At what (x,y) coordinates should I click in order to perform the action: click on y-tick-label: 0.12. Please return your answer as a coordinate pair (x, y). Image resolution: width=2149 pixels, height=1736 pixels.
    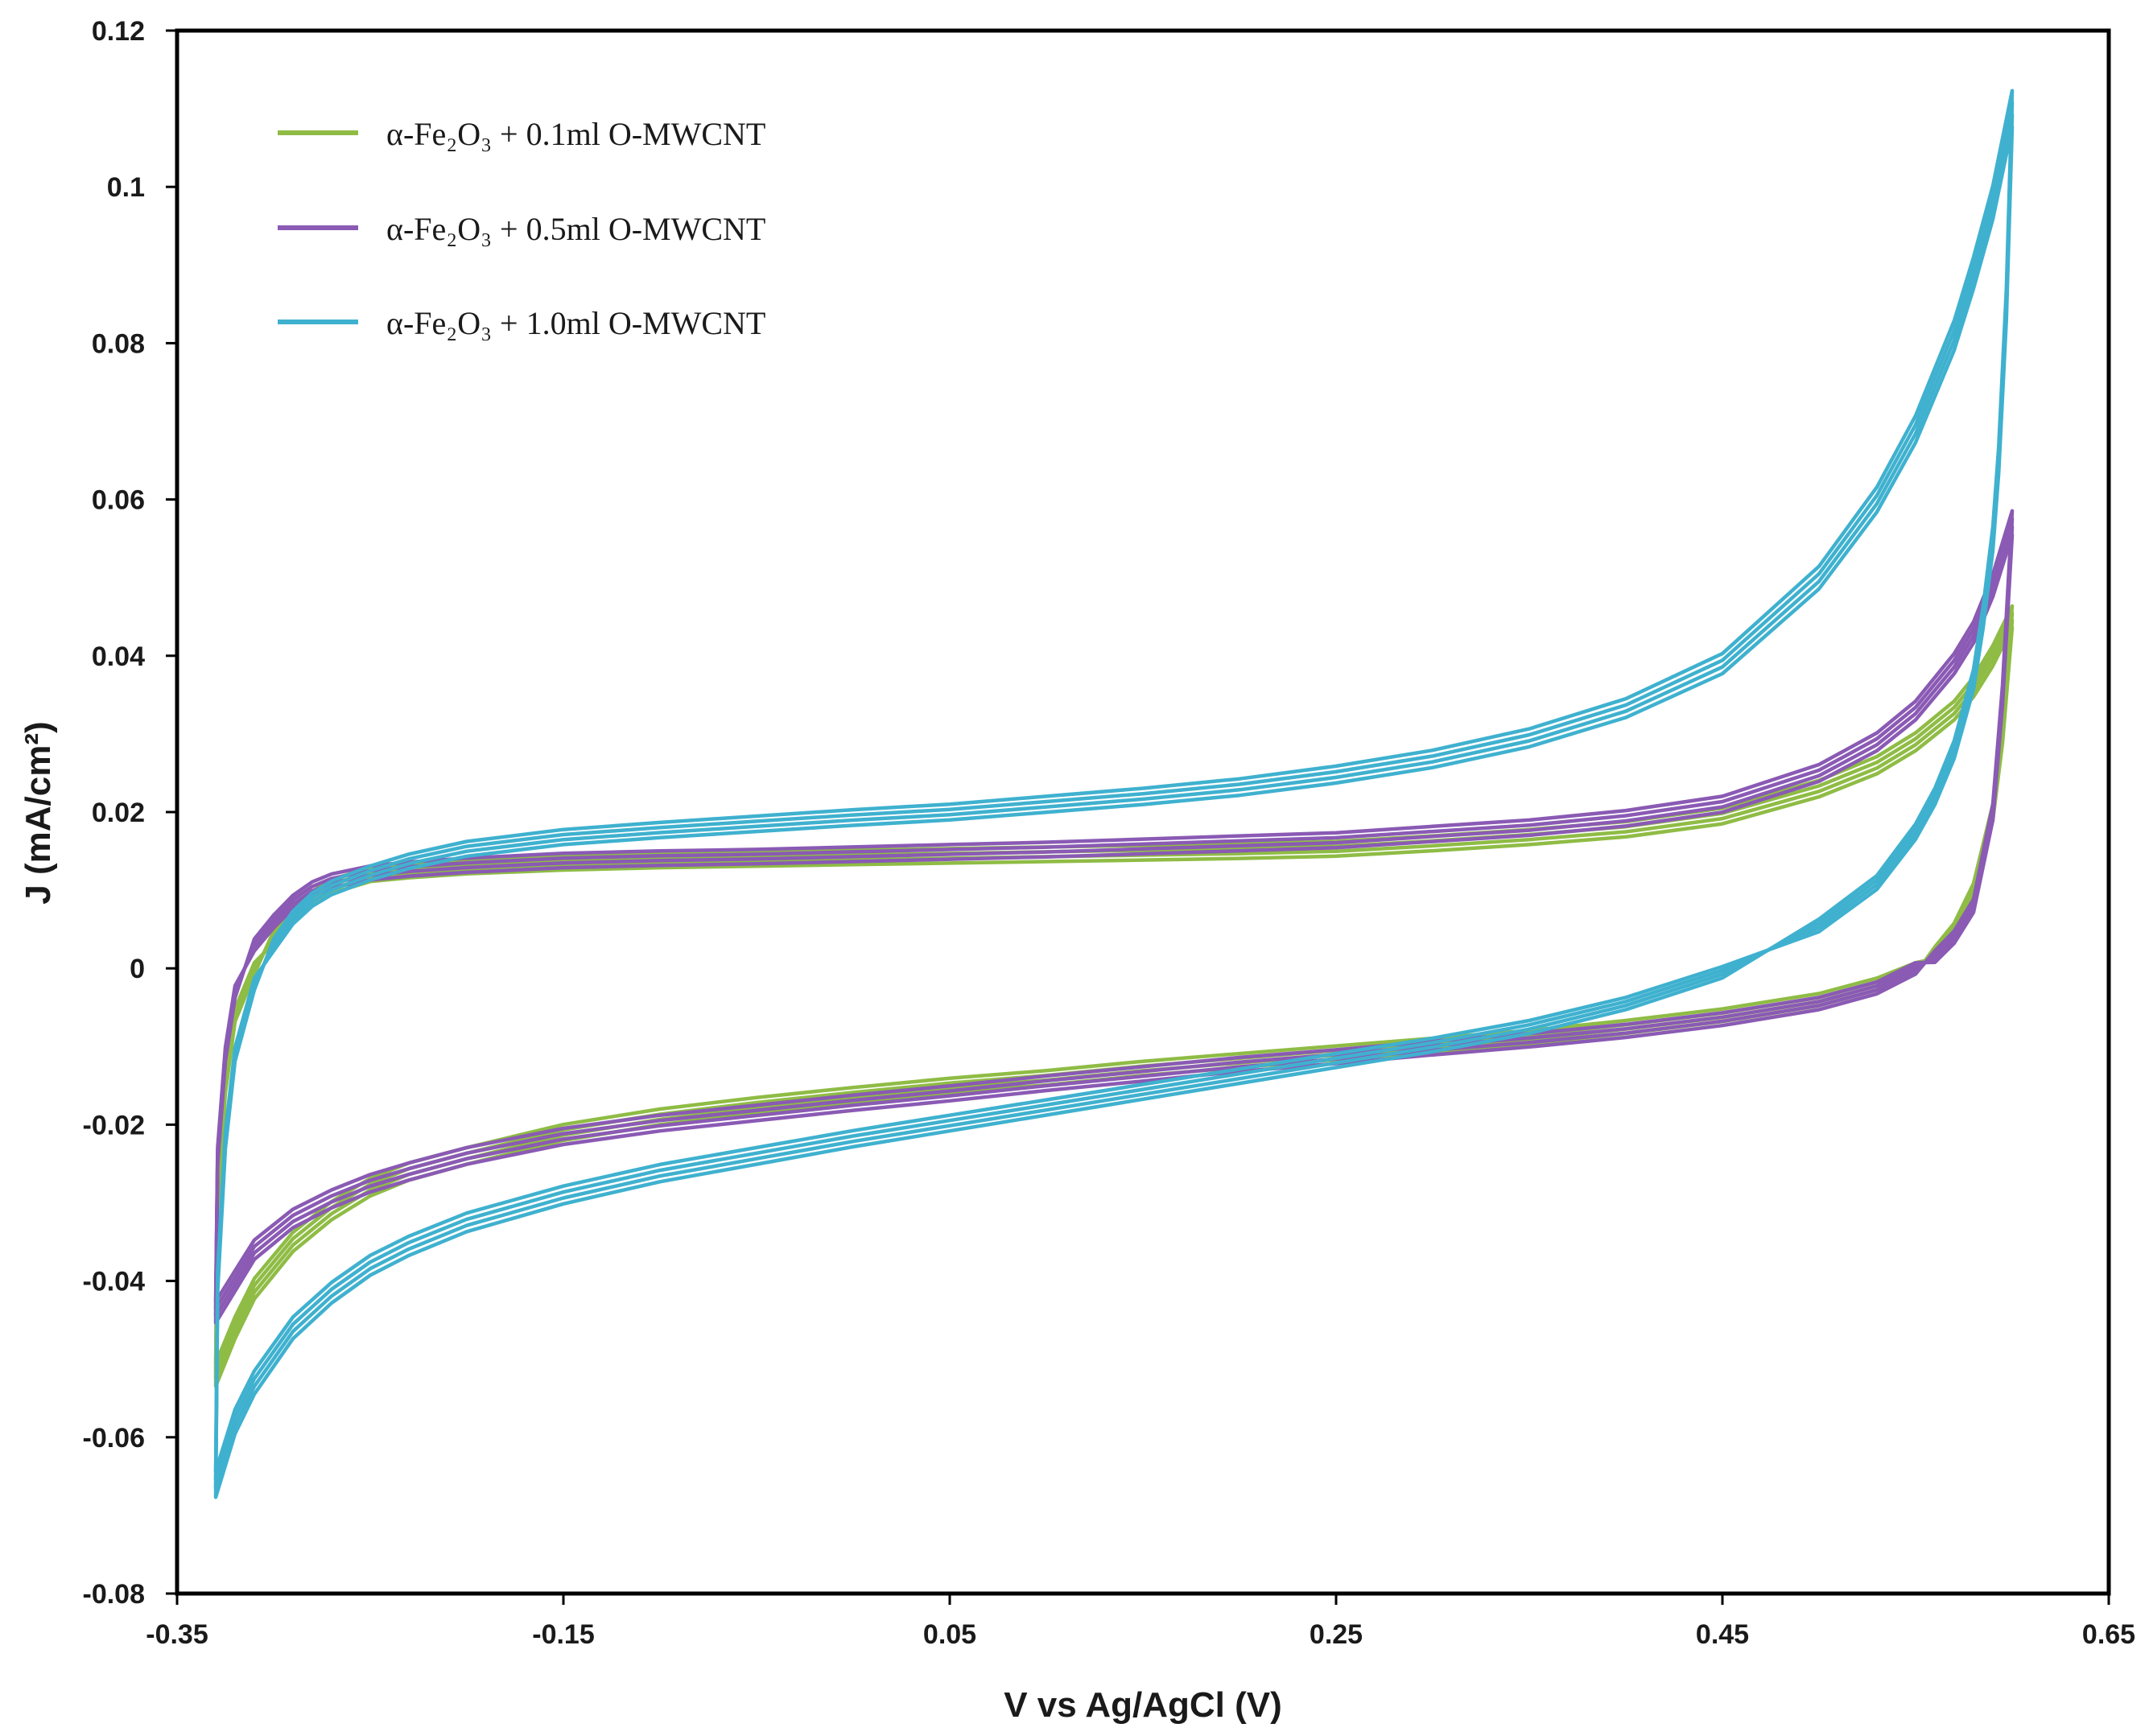
    Looking at the image, I should click on (119, 31).